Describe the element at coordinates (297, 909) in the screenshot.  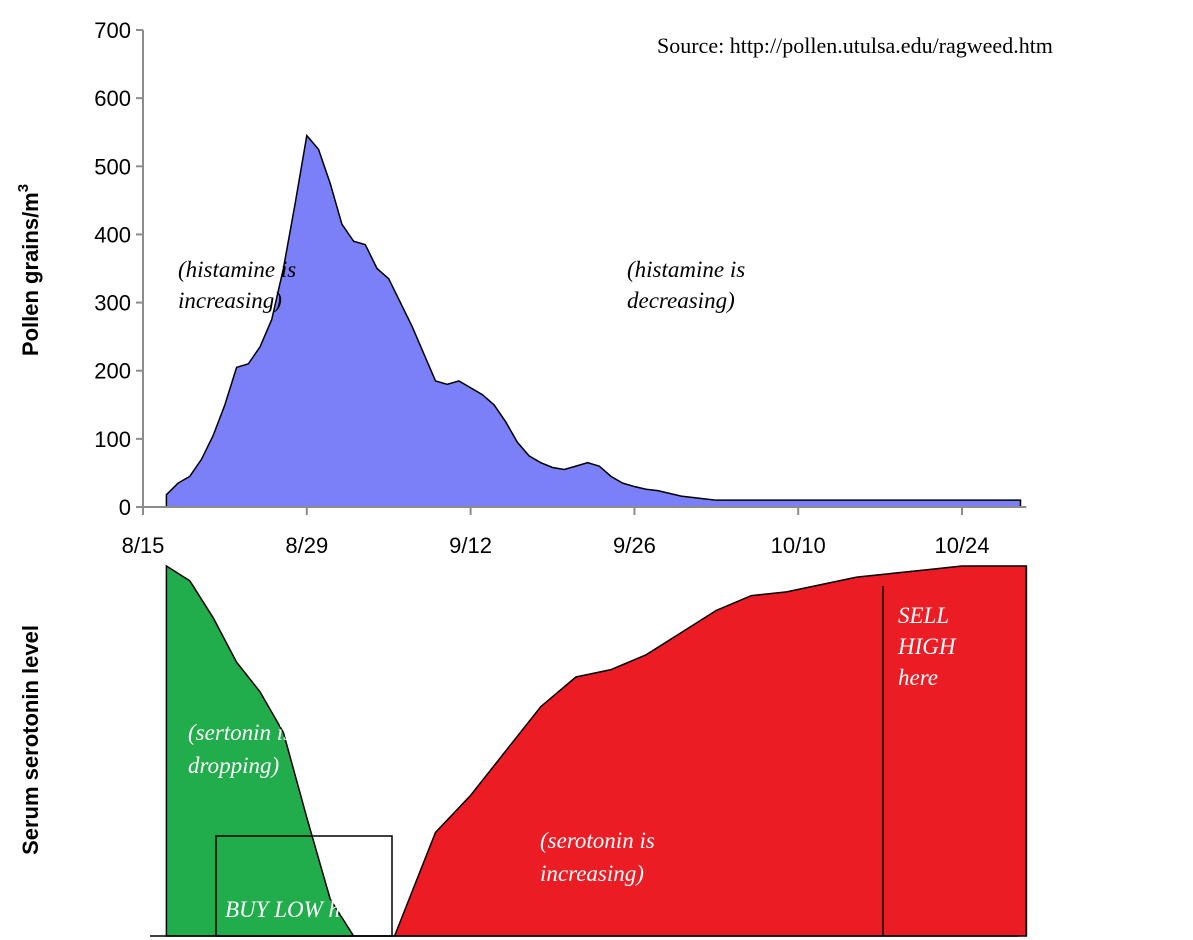
I see `buy-low-note: BUY LOW here` at that location.